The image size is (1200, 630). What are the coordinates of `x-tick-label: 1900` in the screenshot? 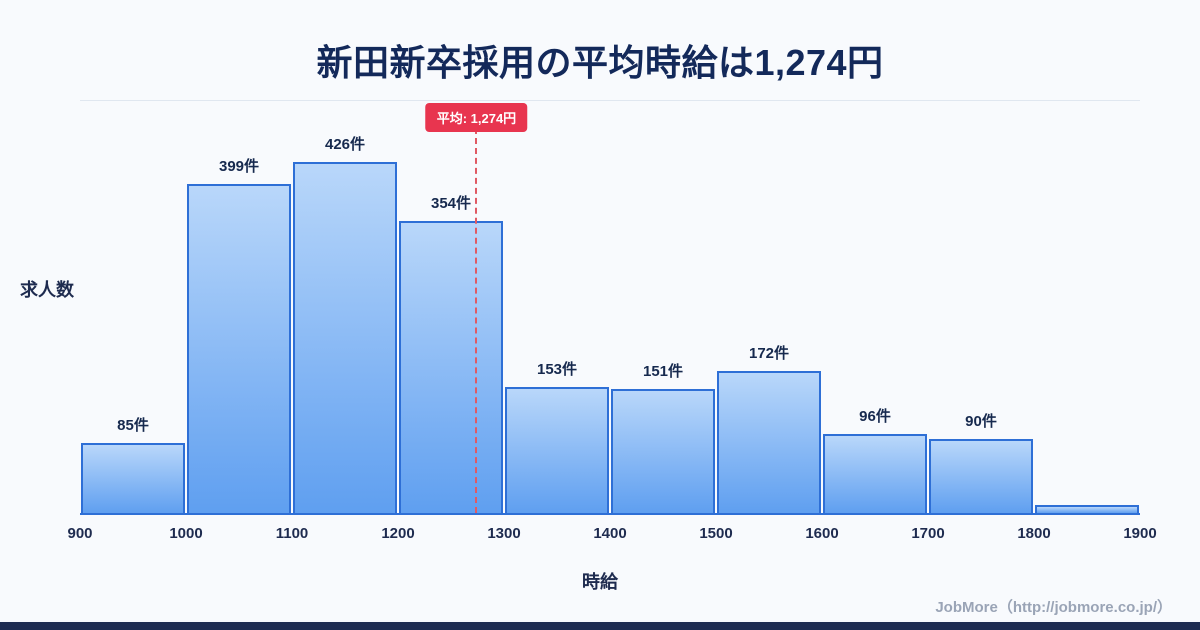 It's located at (1140, 533).